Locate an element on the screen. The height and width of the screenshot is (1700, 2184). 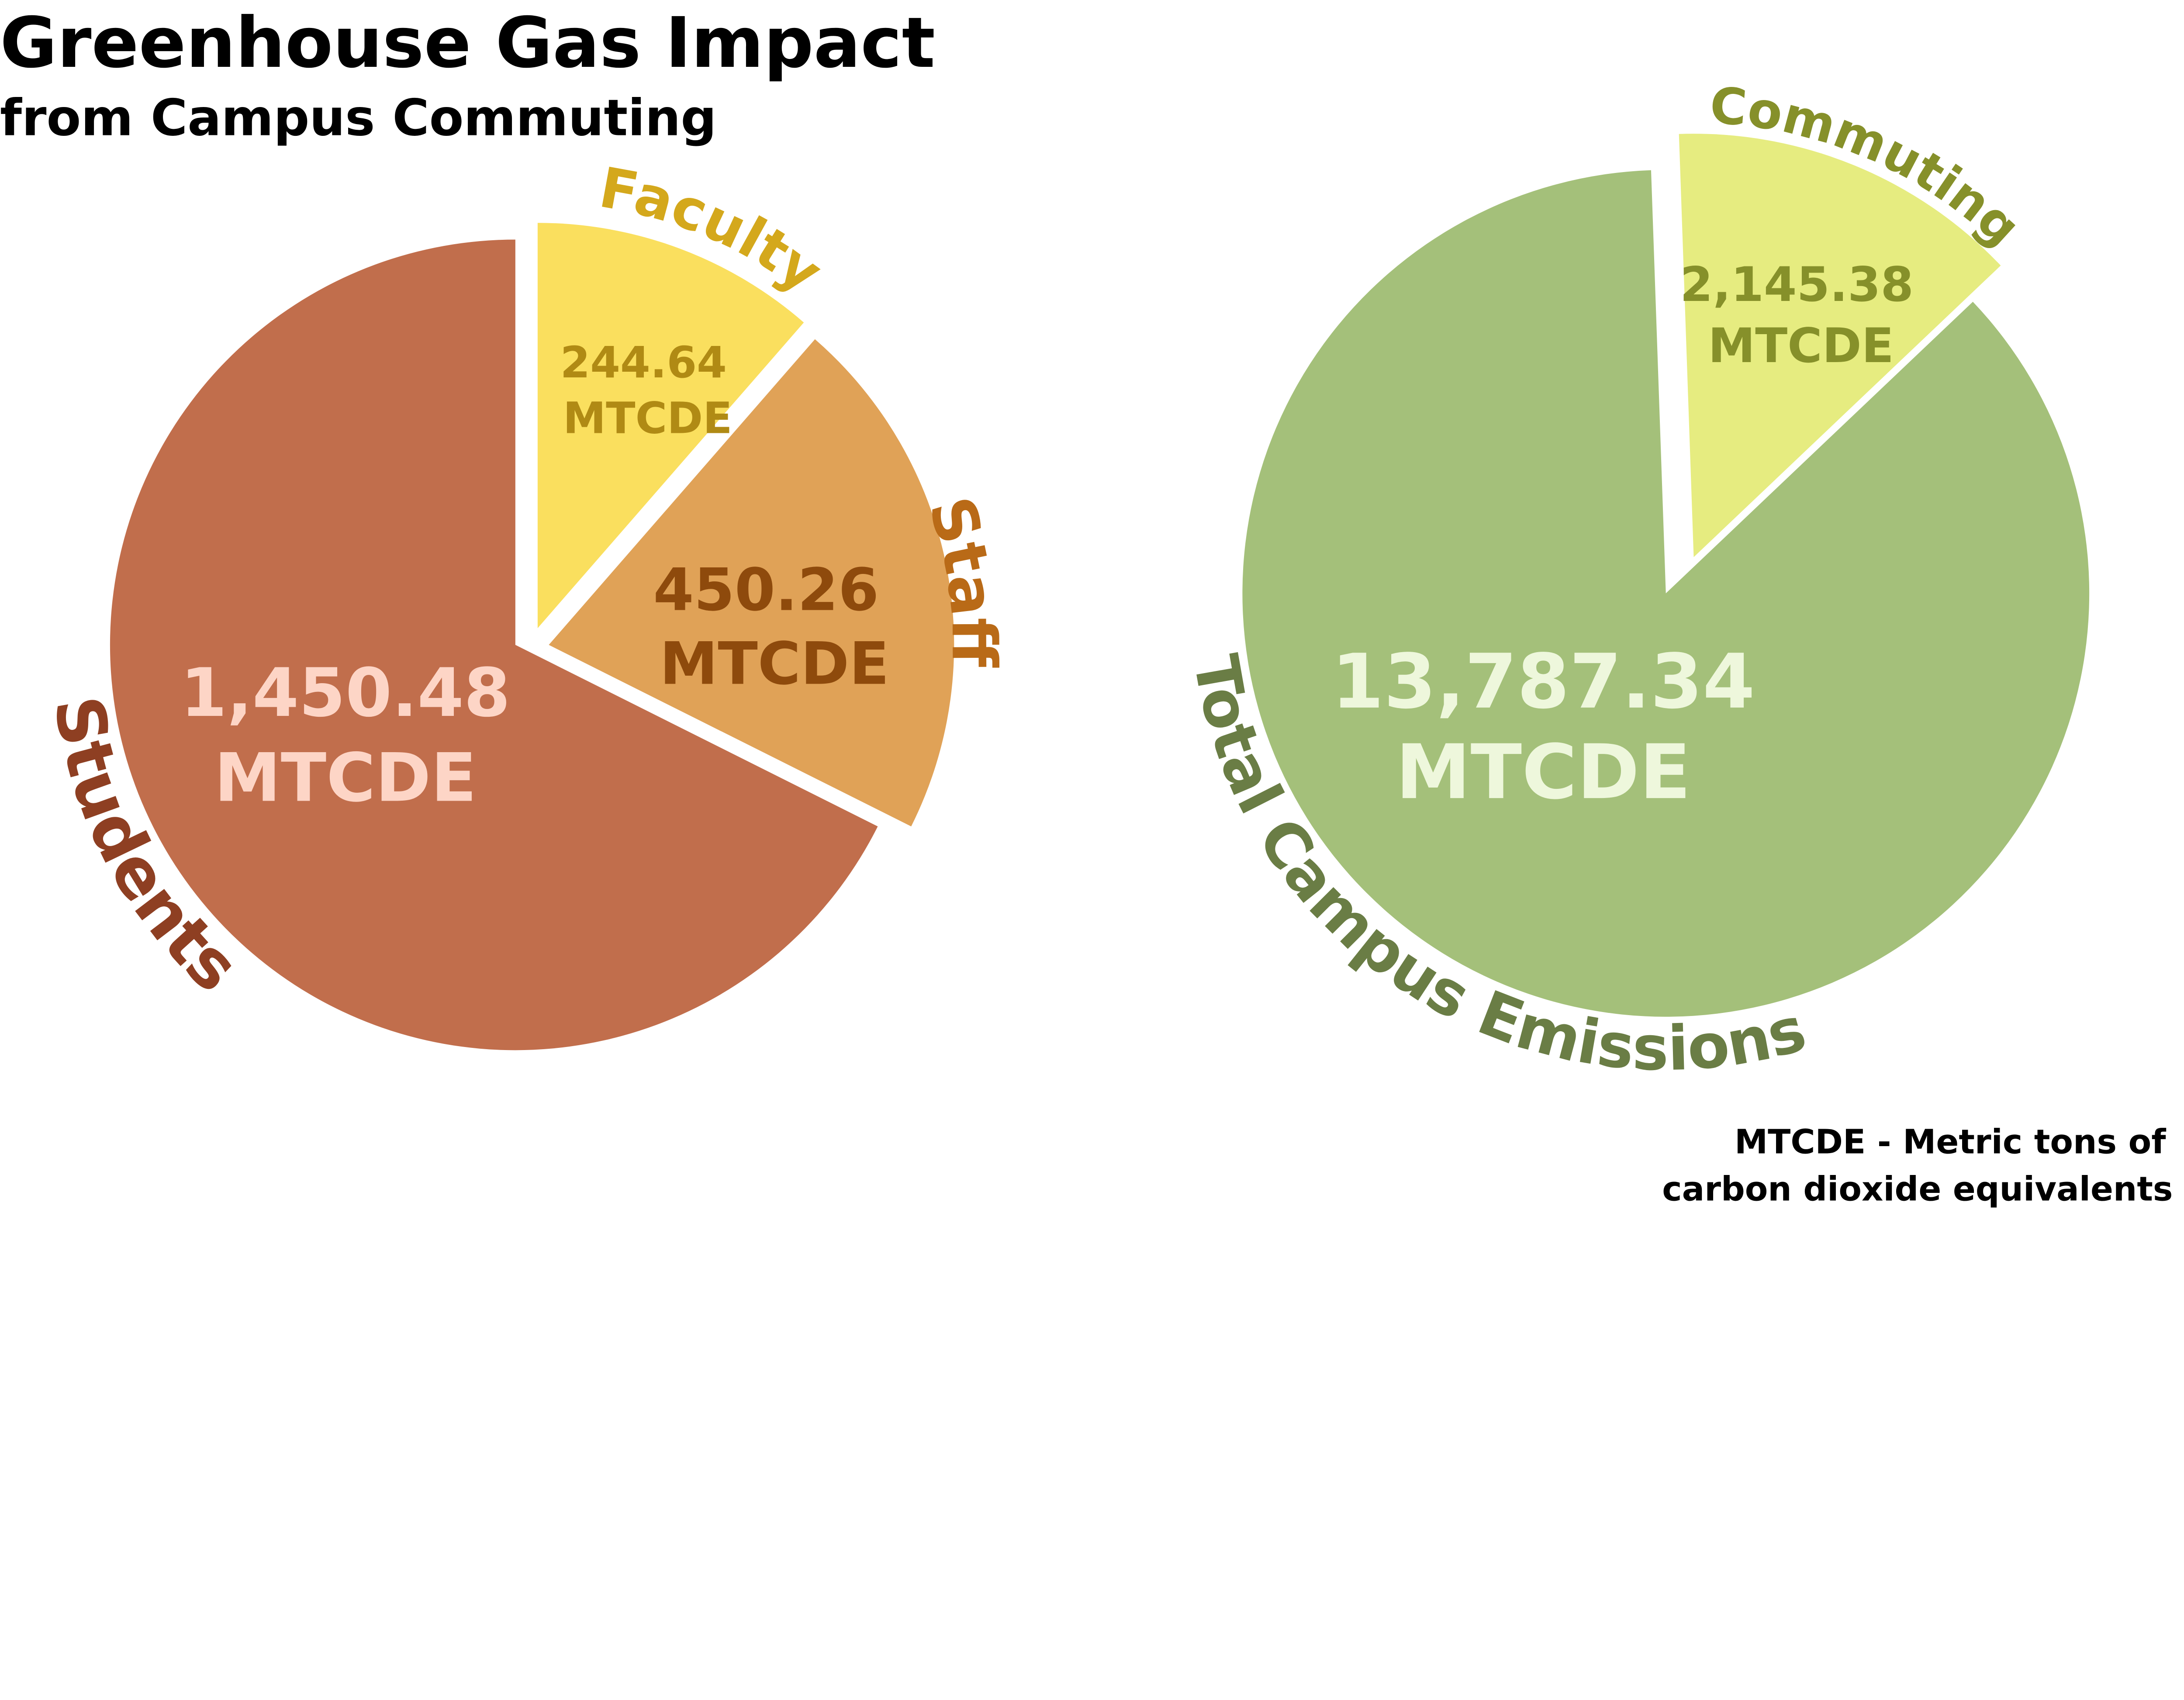
chart-subtitle: from Campus Commuting is located at coordinates (358, 118).